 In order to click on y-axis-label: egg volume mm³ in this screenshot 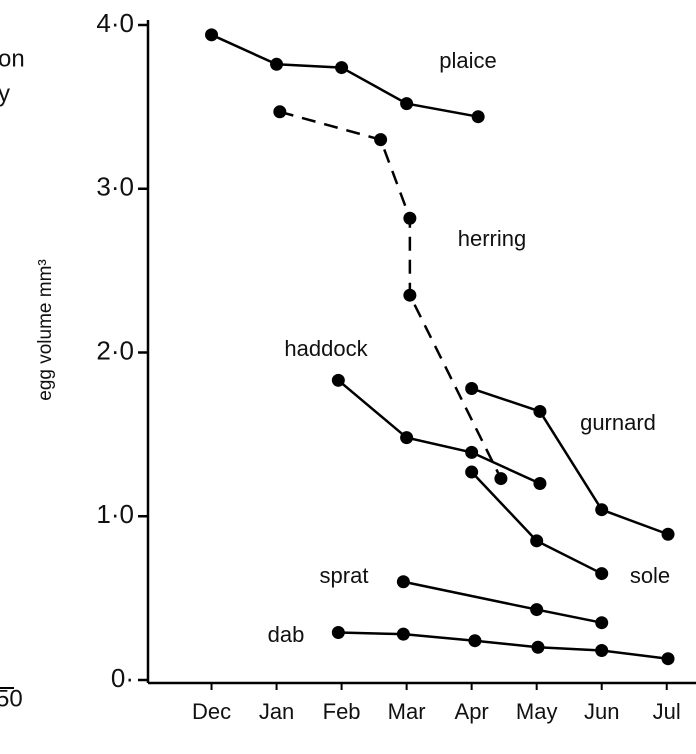, I will do `click(45, 330)`.